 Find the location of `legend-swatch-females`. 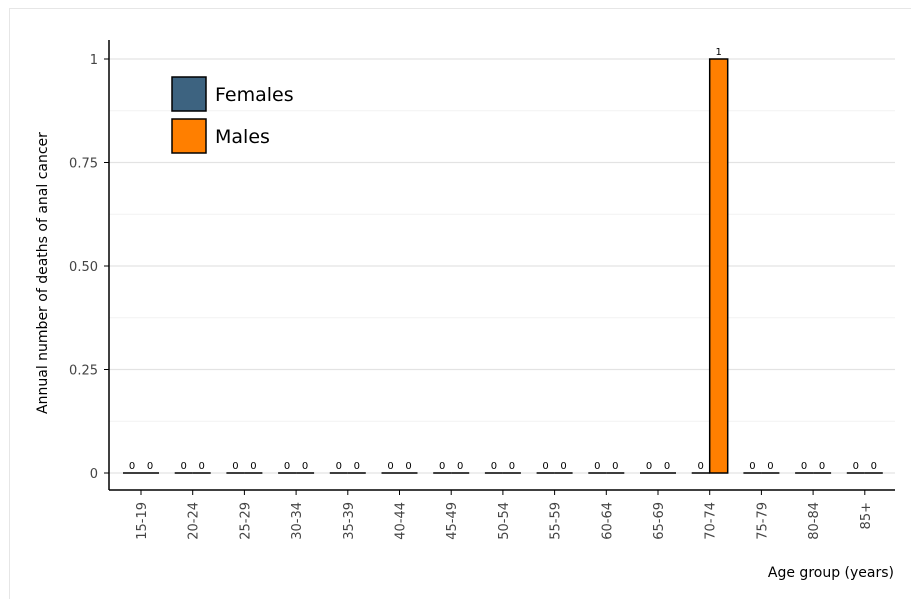

legend-swatch-females is located at coordinates (189, 94).